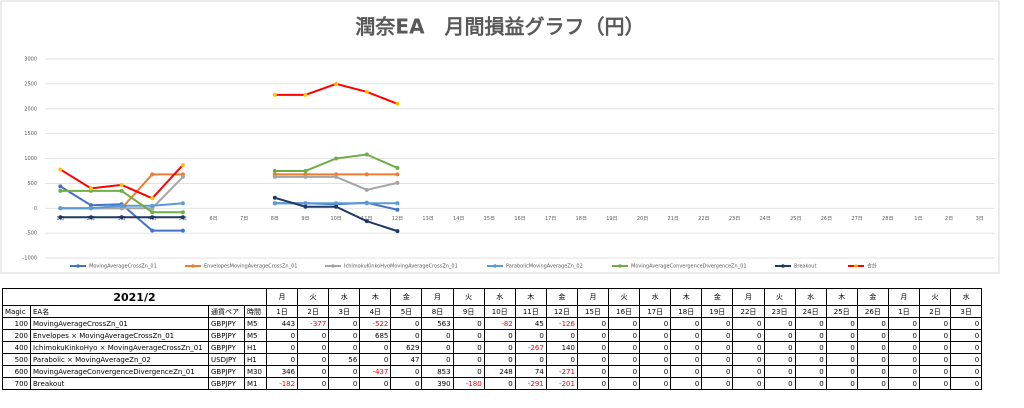 This screenshot has width=1024, height=408. Describe the element at coordinates (872, 311) in the screenshot. I see `table-cell: 26日` at that location.